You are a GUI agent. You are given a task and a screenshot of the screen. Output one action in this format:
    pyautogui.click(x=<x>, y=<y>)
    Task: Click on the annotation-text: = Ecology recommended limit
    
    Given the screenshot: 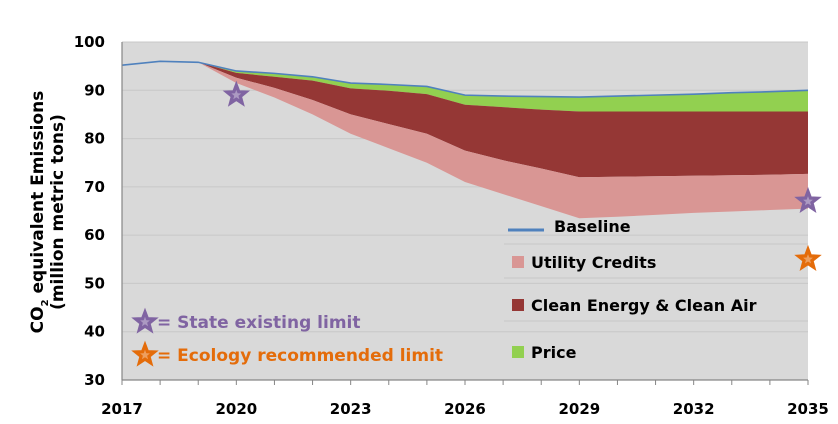 What is the action you would take?
    pyautogui.click(x=300, y=356)
    